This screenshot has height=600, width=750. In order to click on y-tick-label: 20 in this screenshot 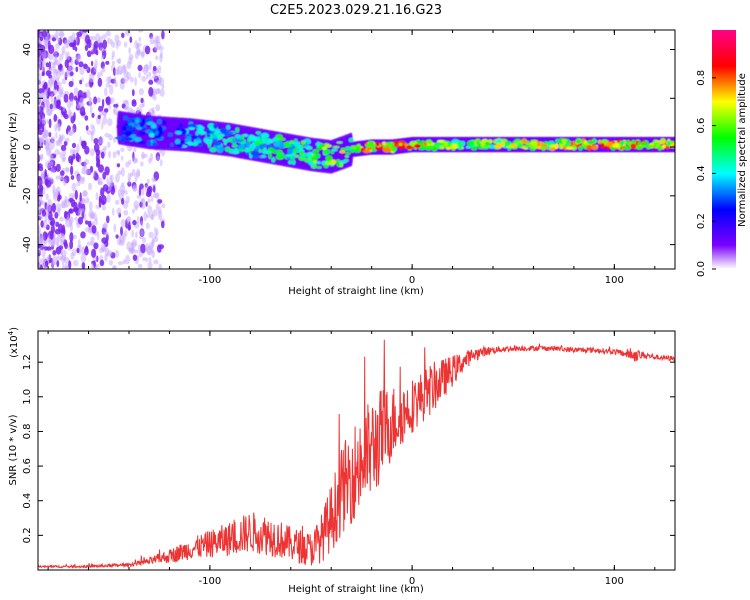, I will do `click(27, 98)`.